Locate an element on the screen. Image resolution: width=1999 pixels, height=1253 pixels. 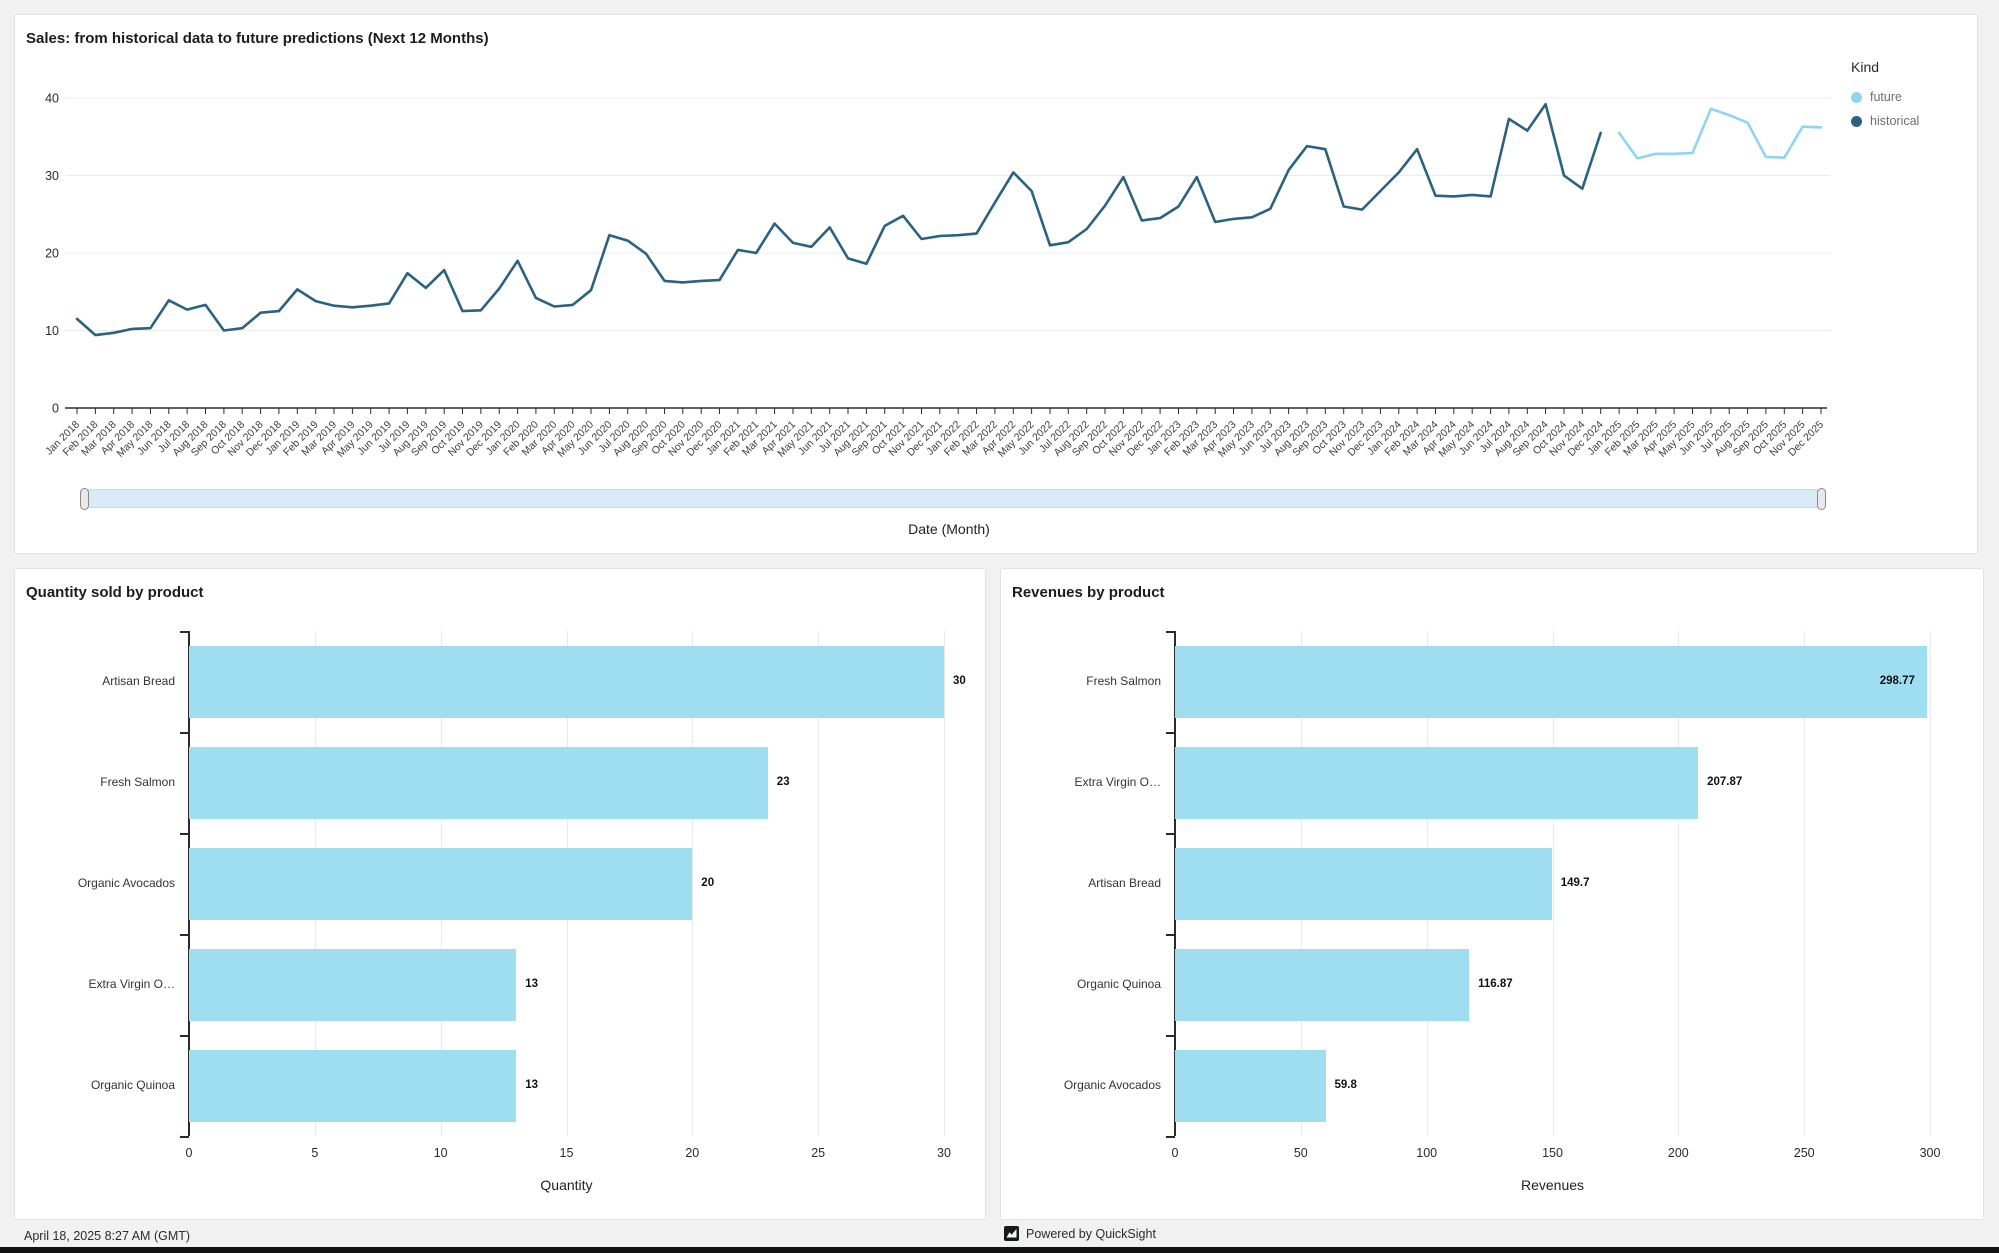
x-tick-label: 25 is located at coordinates (818, 1153).